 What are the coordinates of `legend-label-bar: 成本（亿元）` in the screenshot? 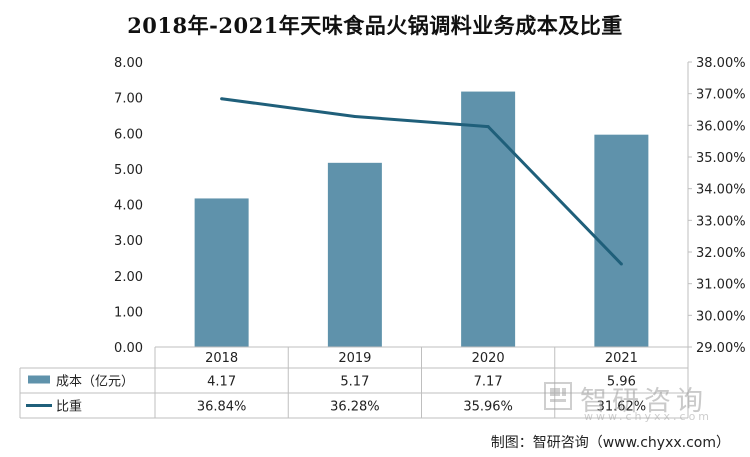 It's located at (95, 382).